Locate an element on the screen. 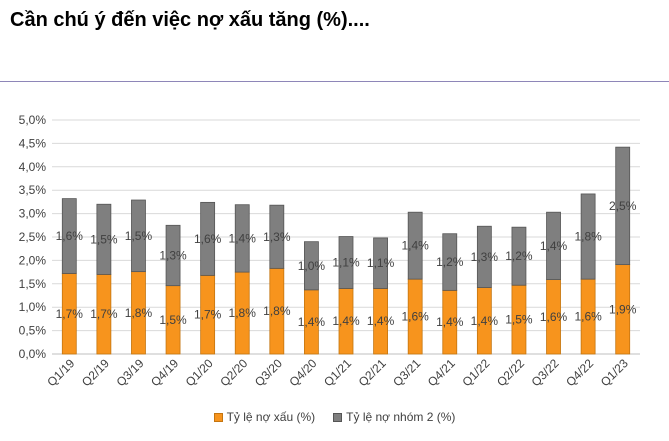 This screenshot has height=441, width=669. chart-legend: Tỷ lệ nợ xấu (%) Tỷ lệ nợ nhóm 2 (%) is located at coordinates (334, 417).